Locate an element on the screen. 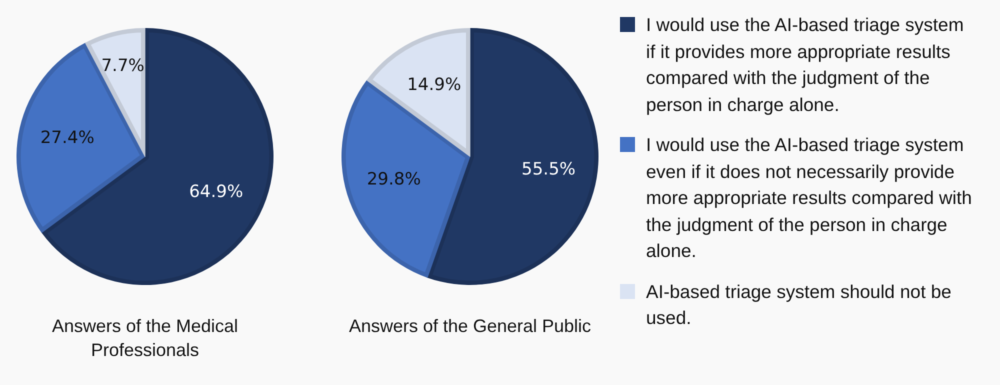 The width and height of the screenshot is (1000, 385). data-label: 7.7% is located at coordinates (122, 66).